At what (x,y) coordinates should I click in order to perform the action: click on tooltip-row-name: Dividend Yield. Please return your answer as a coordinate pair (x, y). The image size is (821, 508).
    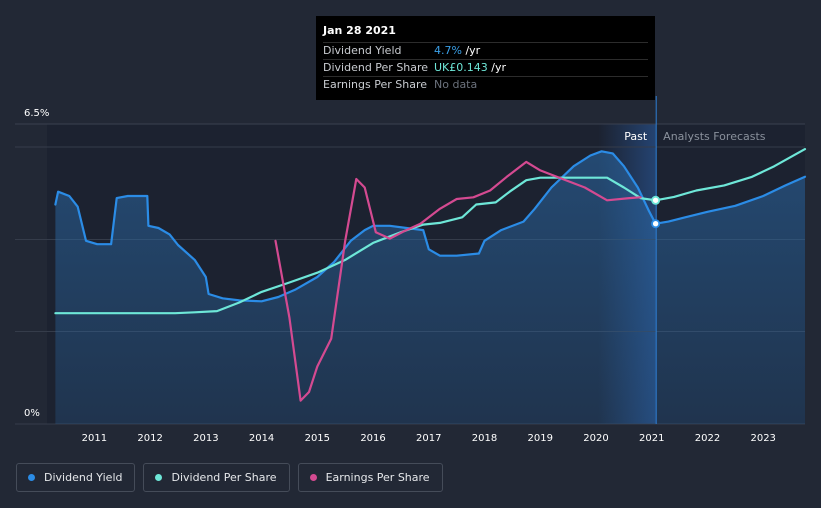
    Looking at the image, I should click on (362, 50).